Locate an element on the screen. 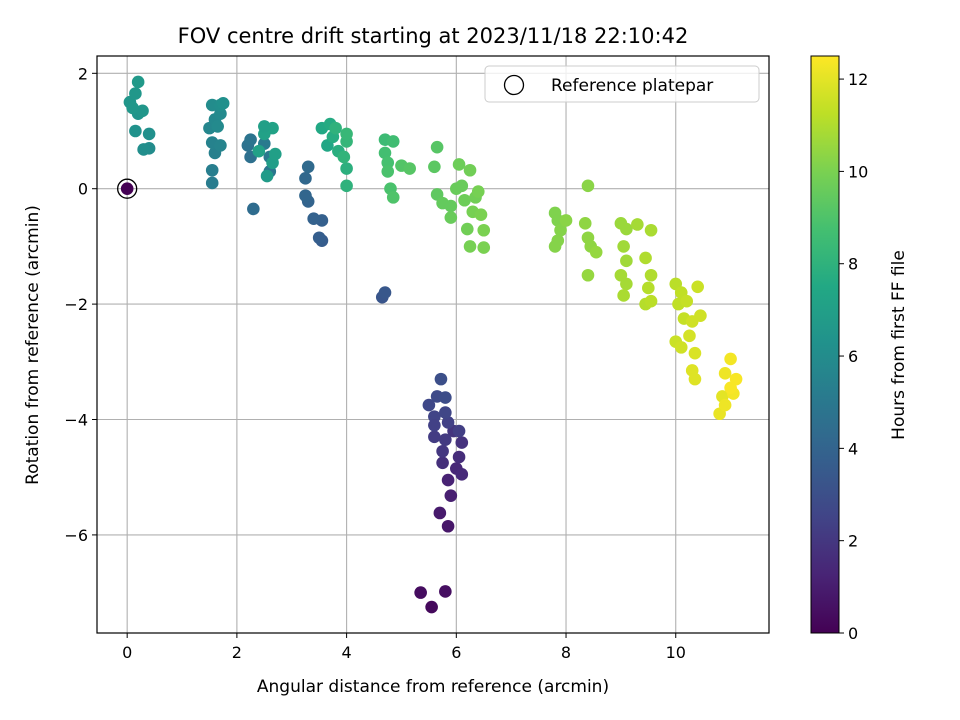  legend: Reference platepar is located at coordinates (622, 84).